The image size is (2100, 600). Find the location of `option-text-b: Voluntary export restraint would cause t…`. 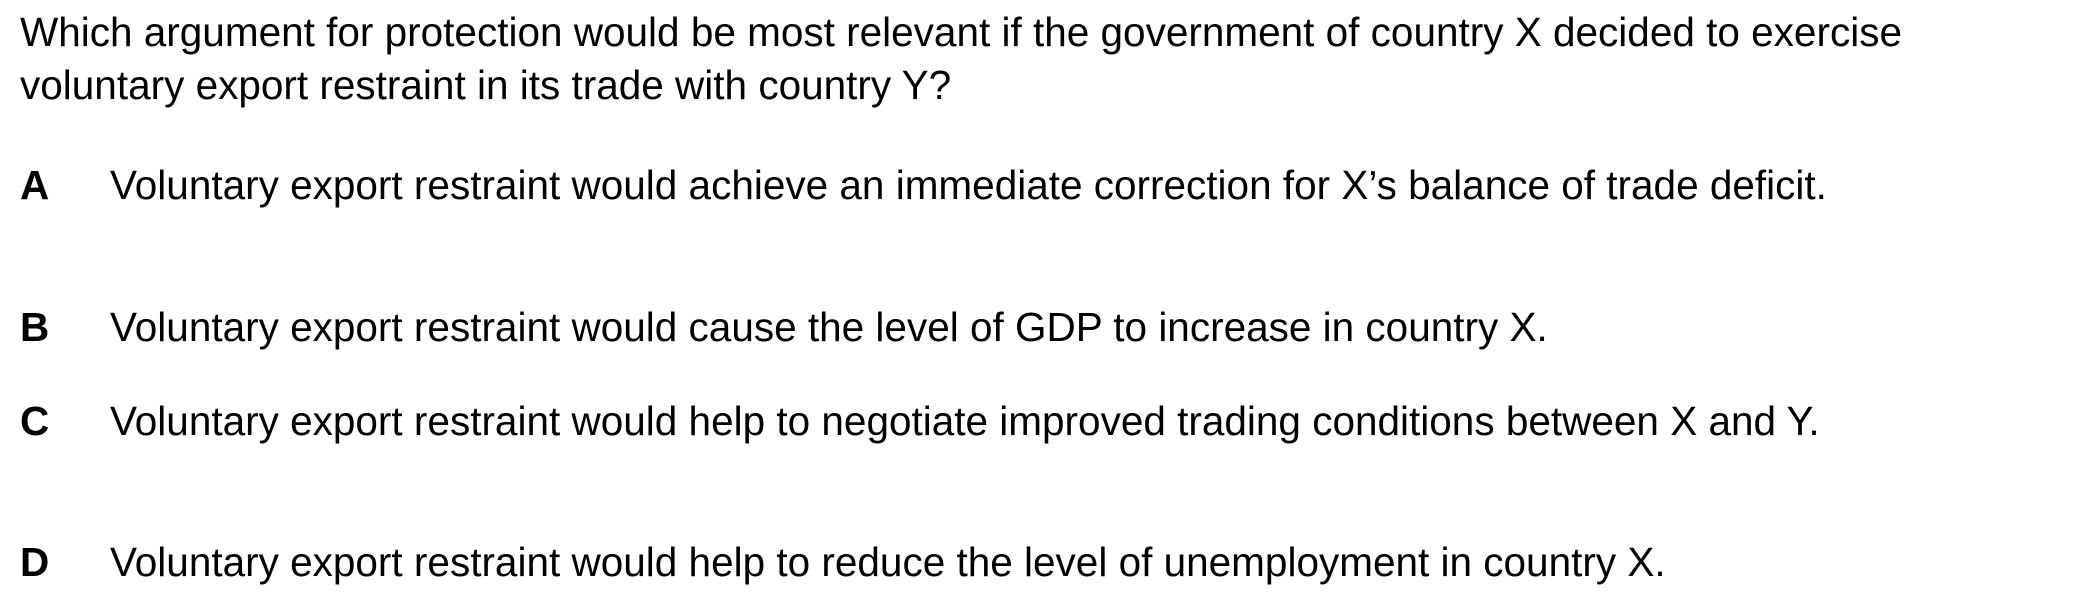

option-text-b: Voluntary export restraint would cause t… is located at coordinates (829, 327).